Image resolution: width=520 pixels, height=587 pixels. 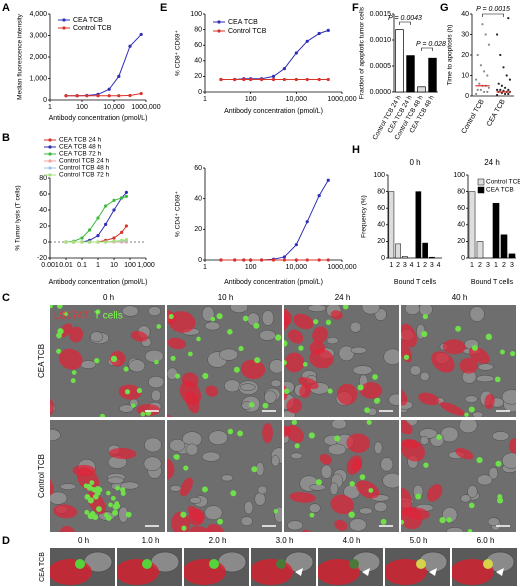 I want to click on x-tick-label: 4, so click(x=439, y=265).